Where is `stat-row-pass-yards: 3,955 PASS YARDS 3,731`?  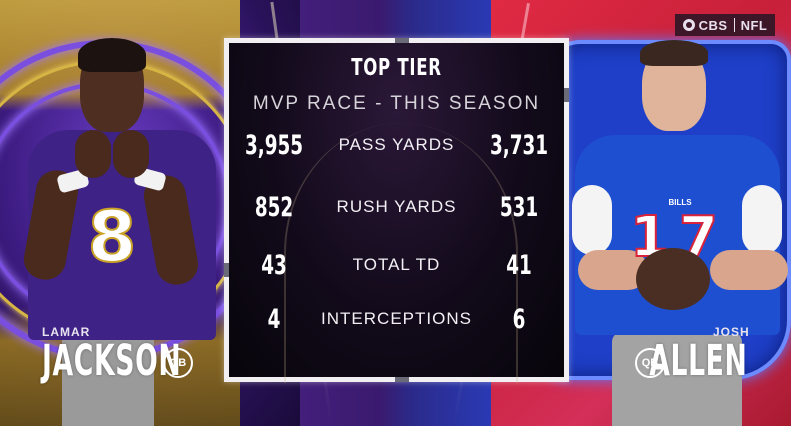
stat-row-pass-yards: 3,955 PASS YARDS 3,731 is located at coordinates (396, 145).